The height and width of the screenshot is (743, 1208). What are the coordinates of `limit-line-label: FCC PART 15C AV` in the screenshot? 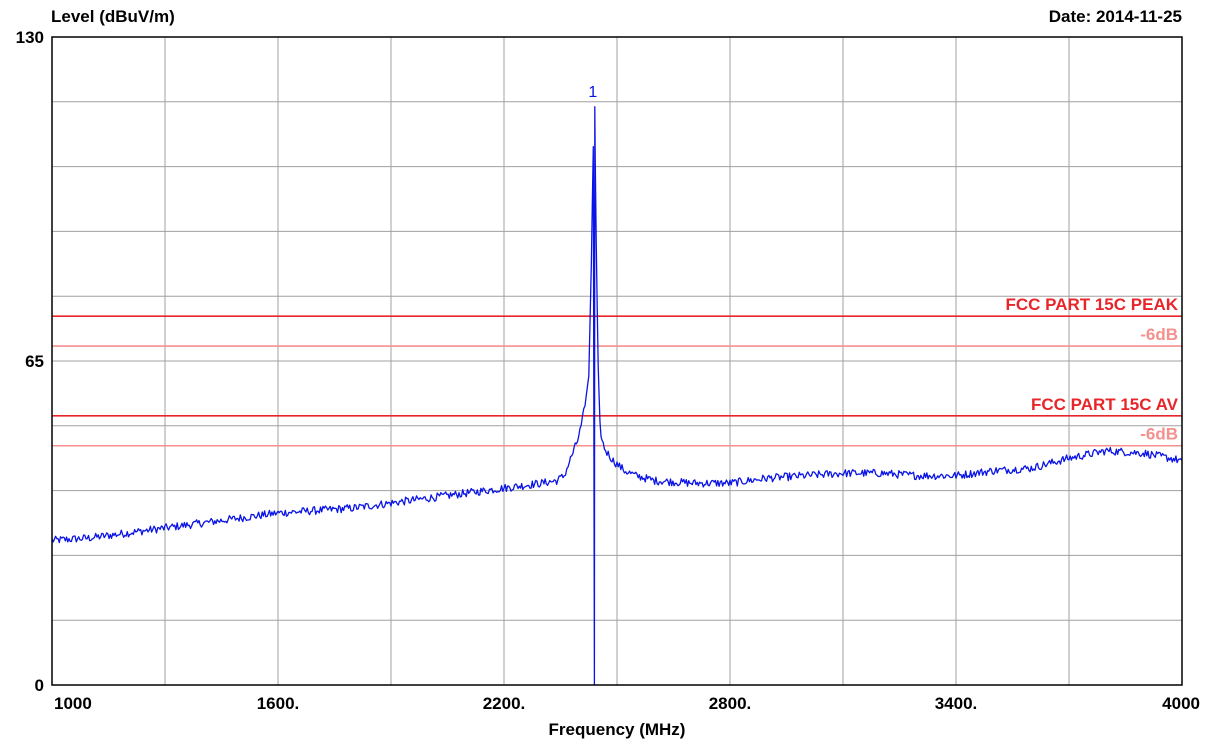 It's located at (1105, 404).